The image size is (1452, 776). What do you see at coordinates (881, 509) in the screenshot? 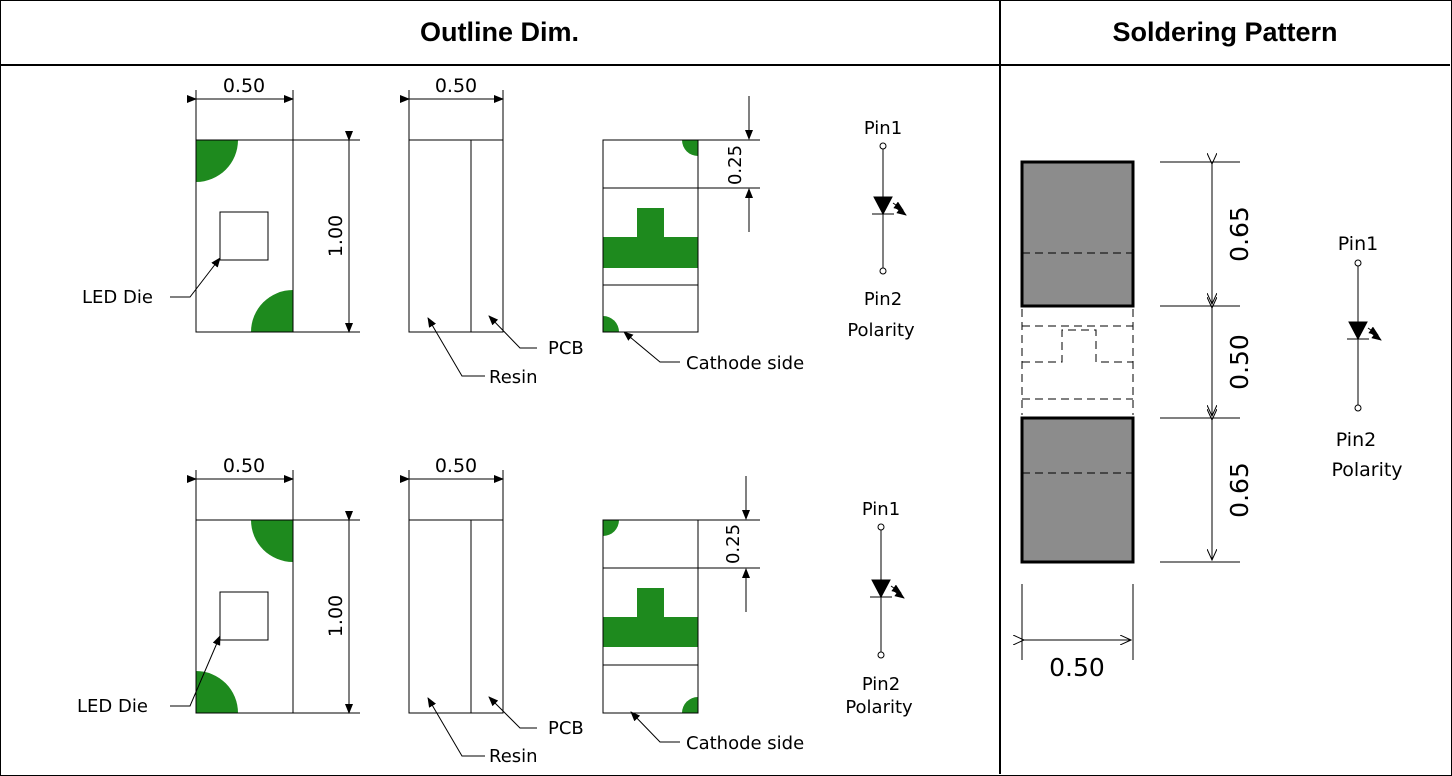
I see `bottom-pin1-label: Pin1` at bounding box center [881, 509].